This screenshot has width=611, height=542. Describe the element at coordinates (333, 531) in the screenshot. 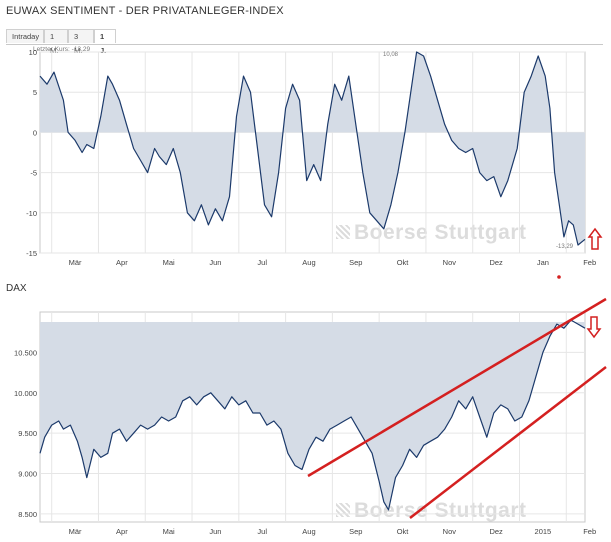

I see `dax-x-ticks: Mär Apr Mai Jun Jul Aug Sep Okt Nov Dez 2015 Feb` at that location.